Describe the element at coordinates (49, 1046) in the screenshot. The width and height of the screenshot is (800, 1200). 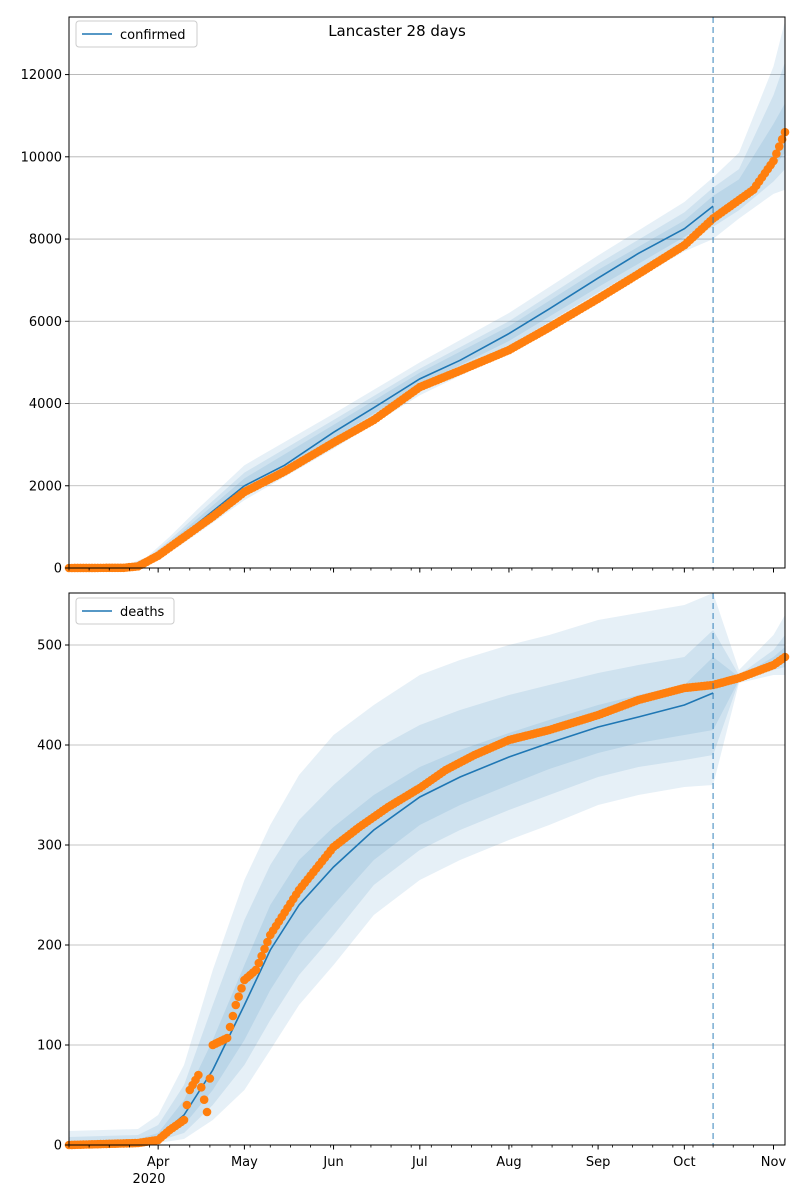
I see `deaths-y-tick-label: 100` at that location.